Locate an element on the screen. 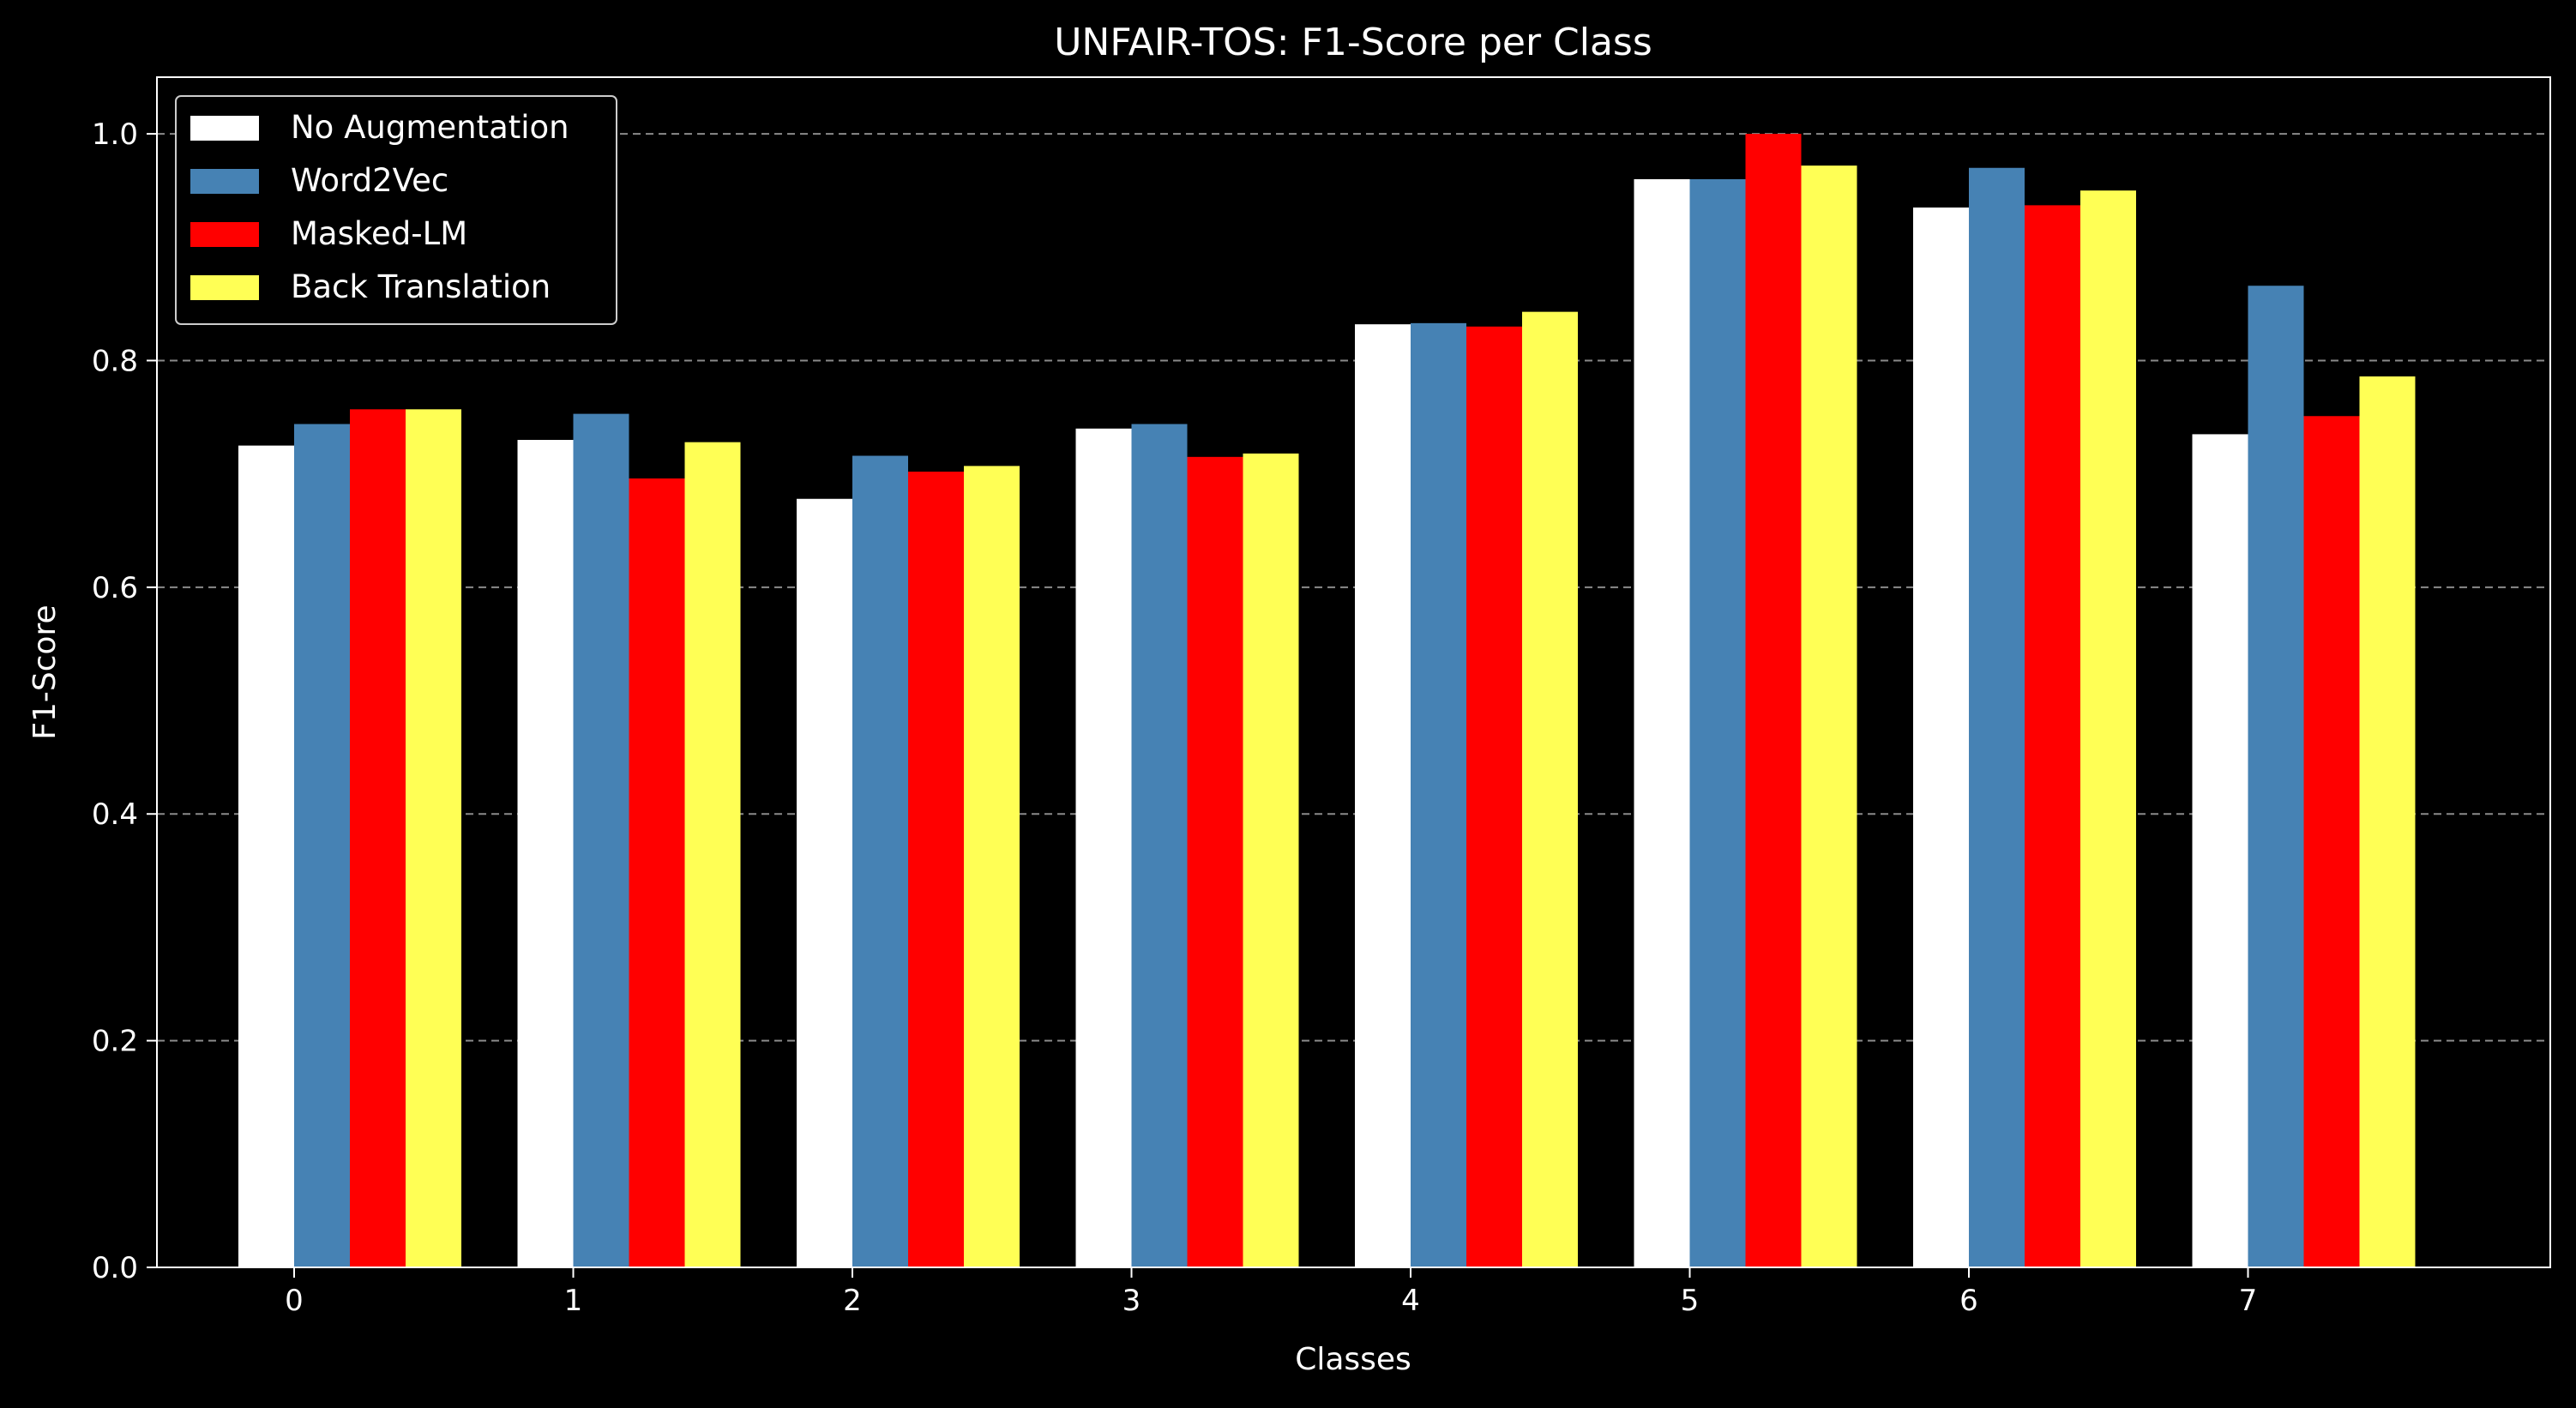 The image size is (2576, 1408). x-axis-label: Classes is located at coordinates (1353, 1359).